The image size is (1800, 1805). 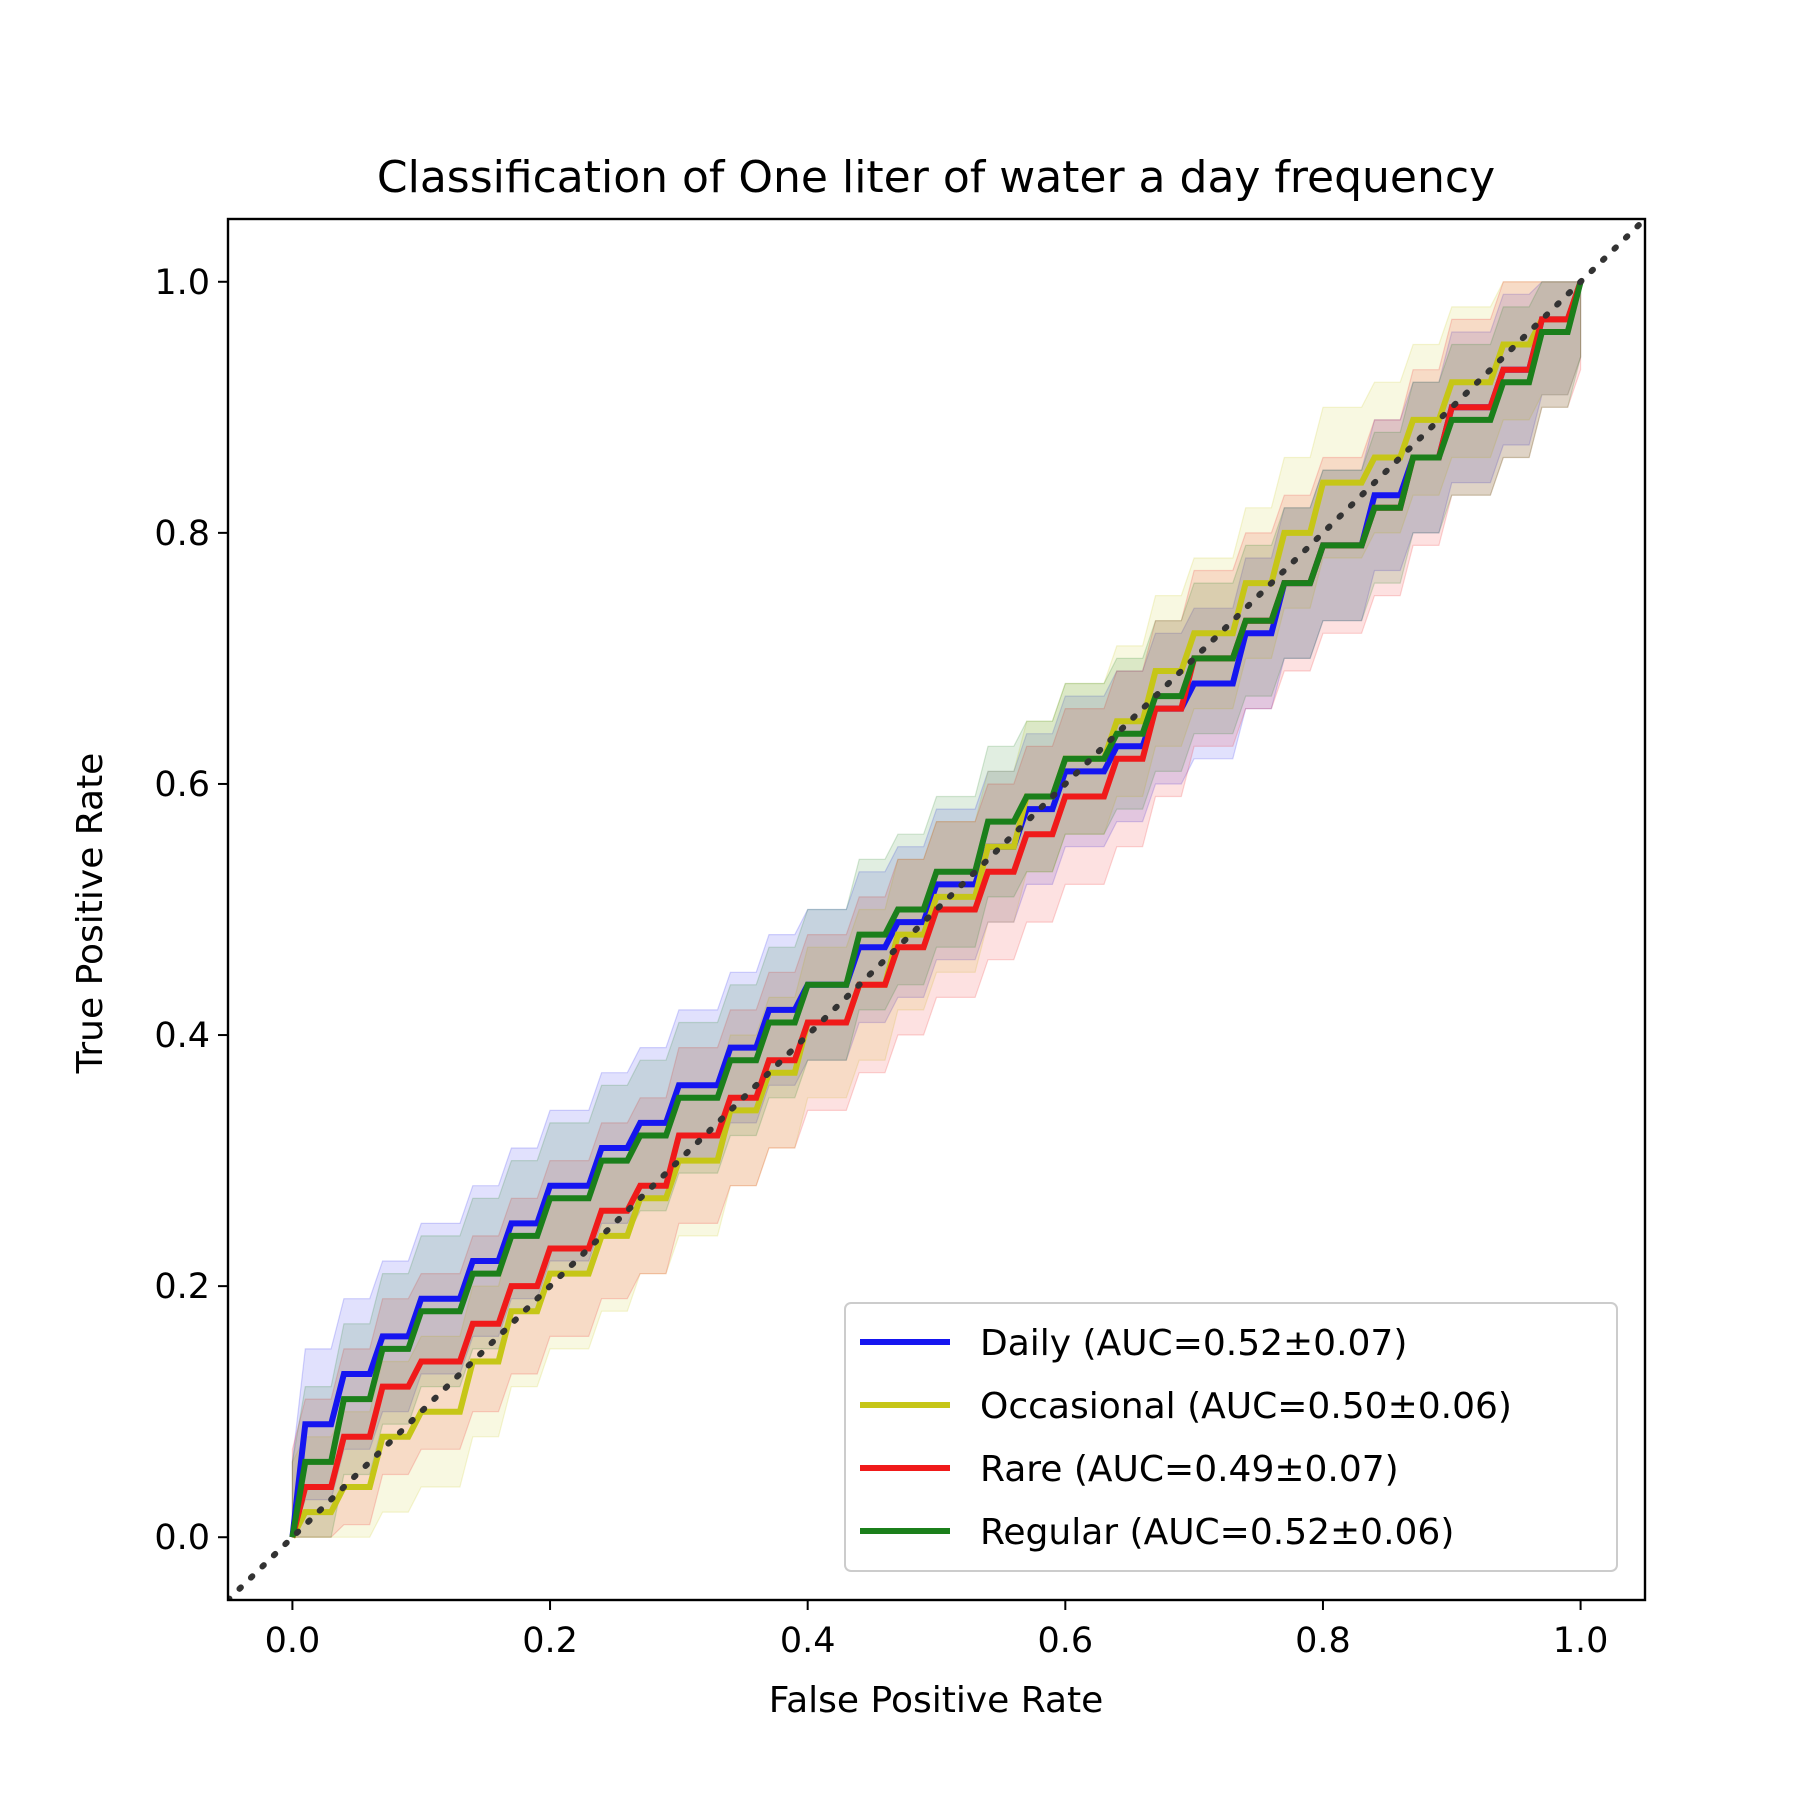 I want to click on legend-entry-occasional: Occasional (AUC=0.50±0.06), so click(x=1246, y=1406).